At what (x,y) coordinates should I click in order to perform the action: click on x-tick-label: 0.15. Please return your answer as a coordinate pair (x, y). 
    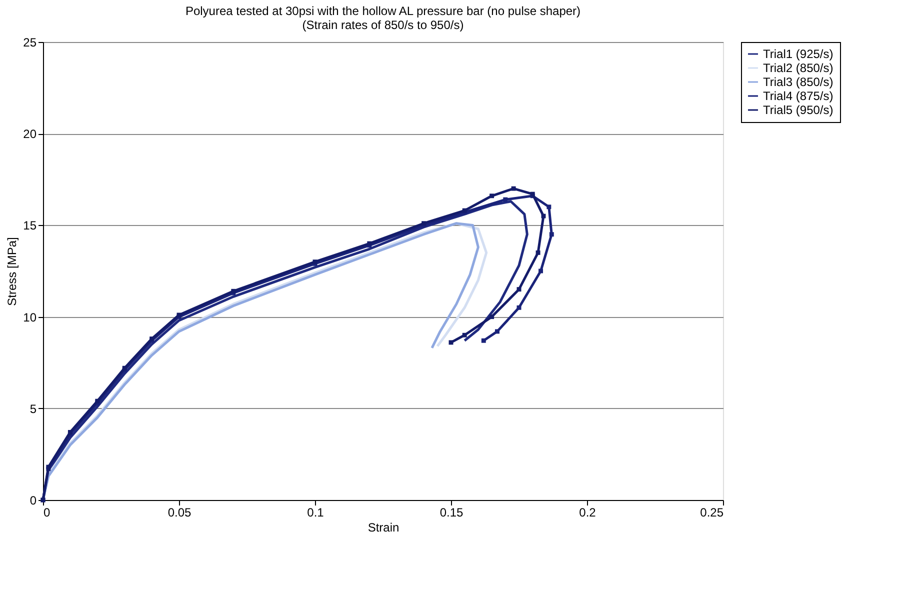
    Looking at the image, I should click on (452, 513).